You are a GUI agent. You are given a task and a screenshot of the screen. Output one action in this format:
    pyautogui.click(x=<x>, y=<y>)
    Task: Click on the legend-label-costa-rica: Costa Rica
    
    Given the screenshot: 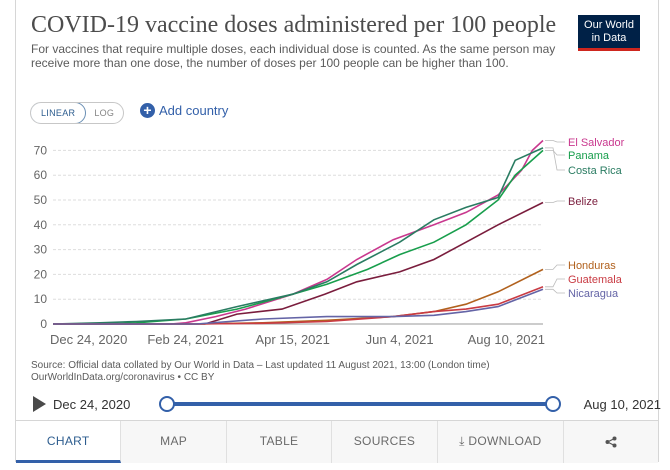 What is the action you would take?
    pyautogui.click(x=595, y=171)
    